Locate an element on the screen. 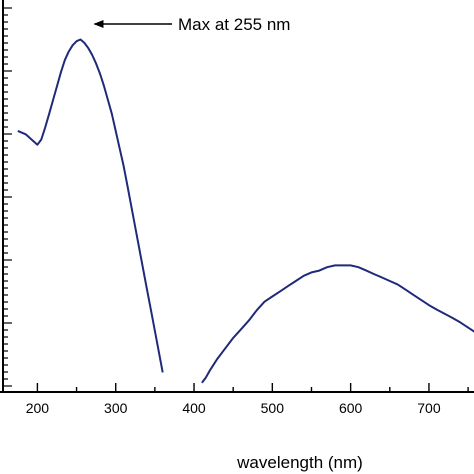  x-tick-label: 500 is located at coordinates (273, 408).